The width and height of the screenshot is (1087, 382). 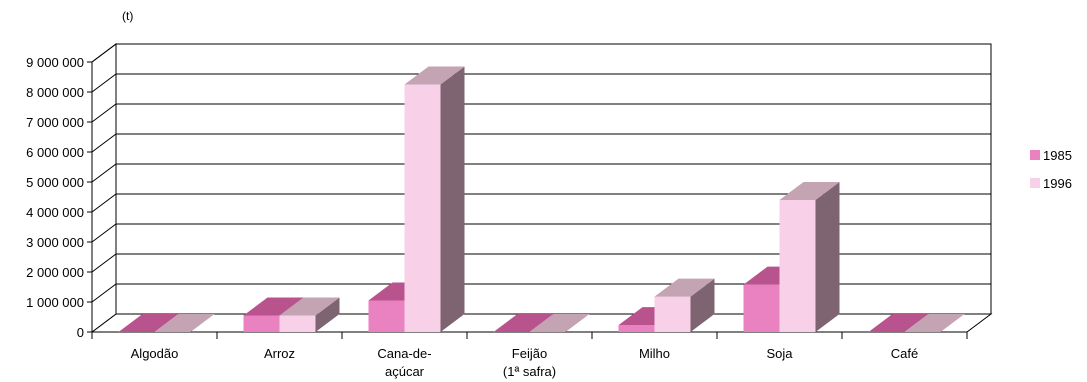 What do you see at coordinates (80, 332) in the screenshot?
I see `y-tick-label: 0` at bounding box center [80, 332].